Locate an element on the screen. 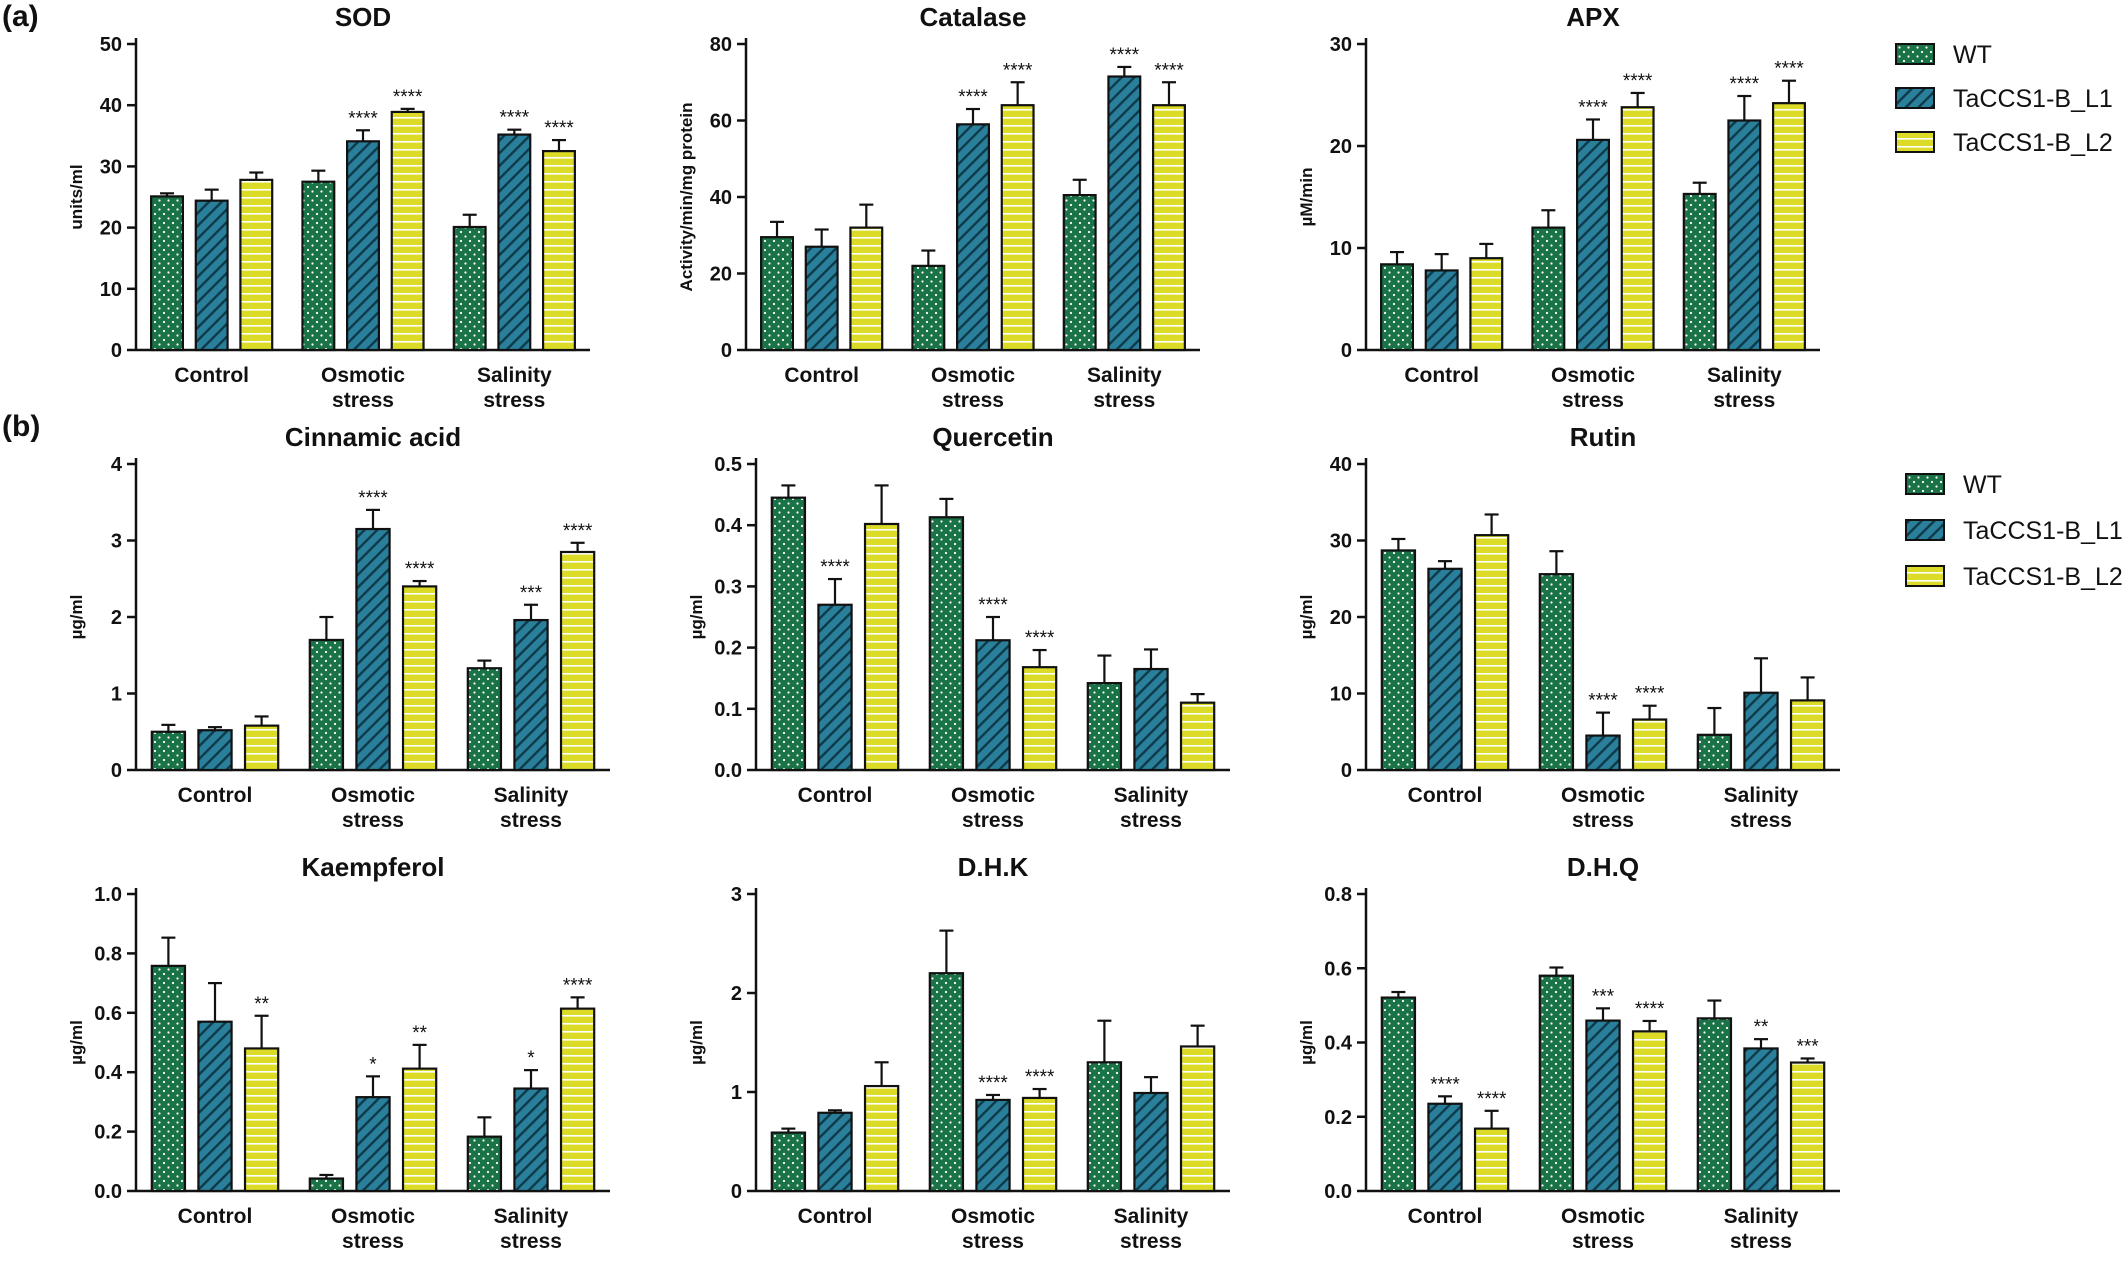  chart-title: Quercetin is located at coordinates (992, 437).